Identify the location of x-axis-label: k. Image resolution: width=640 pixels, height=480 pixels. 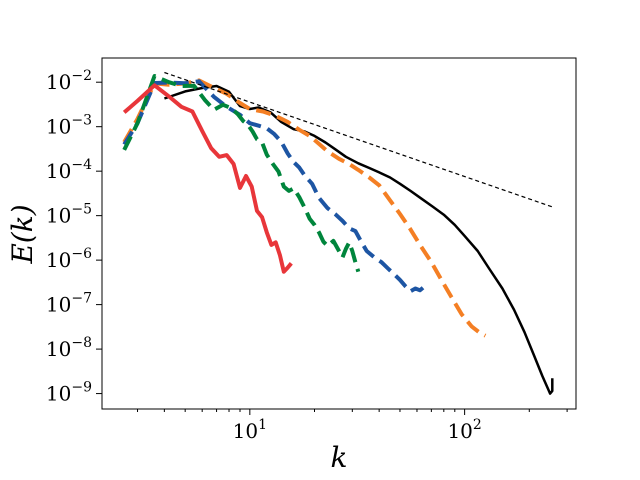
(339, 457).